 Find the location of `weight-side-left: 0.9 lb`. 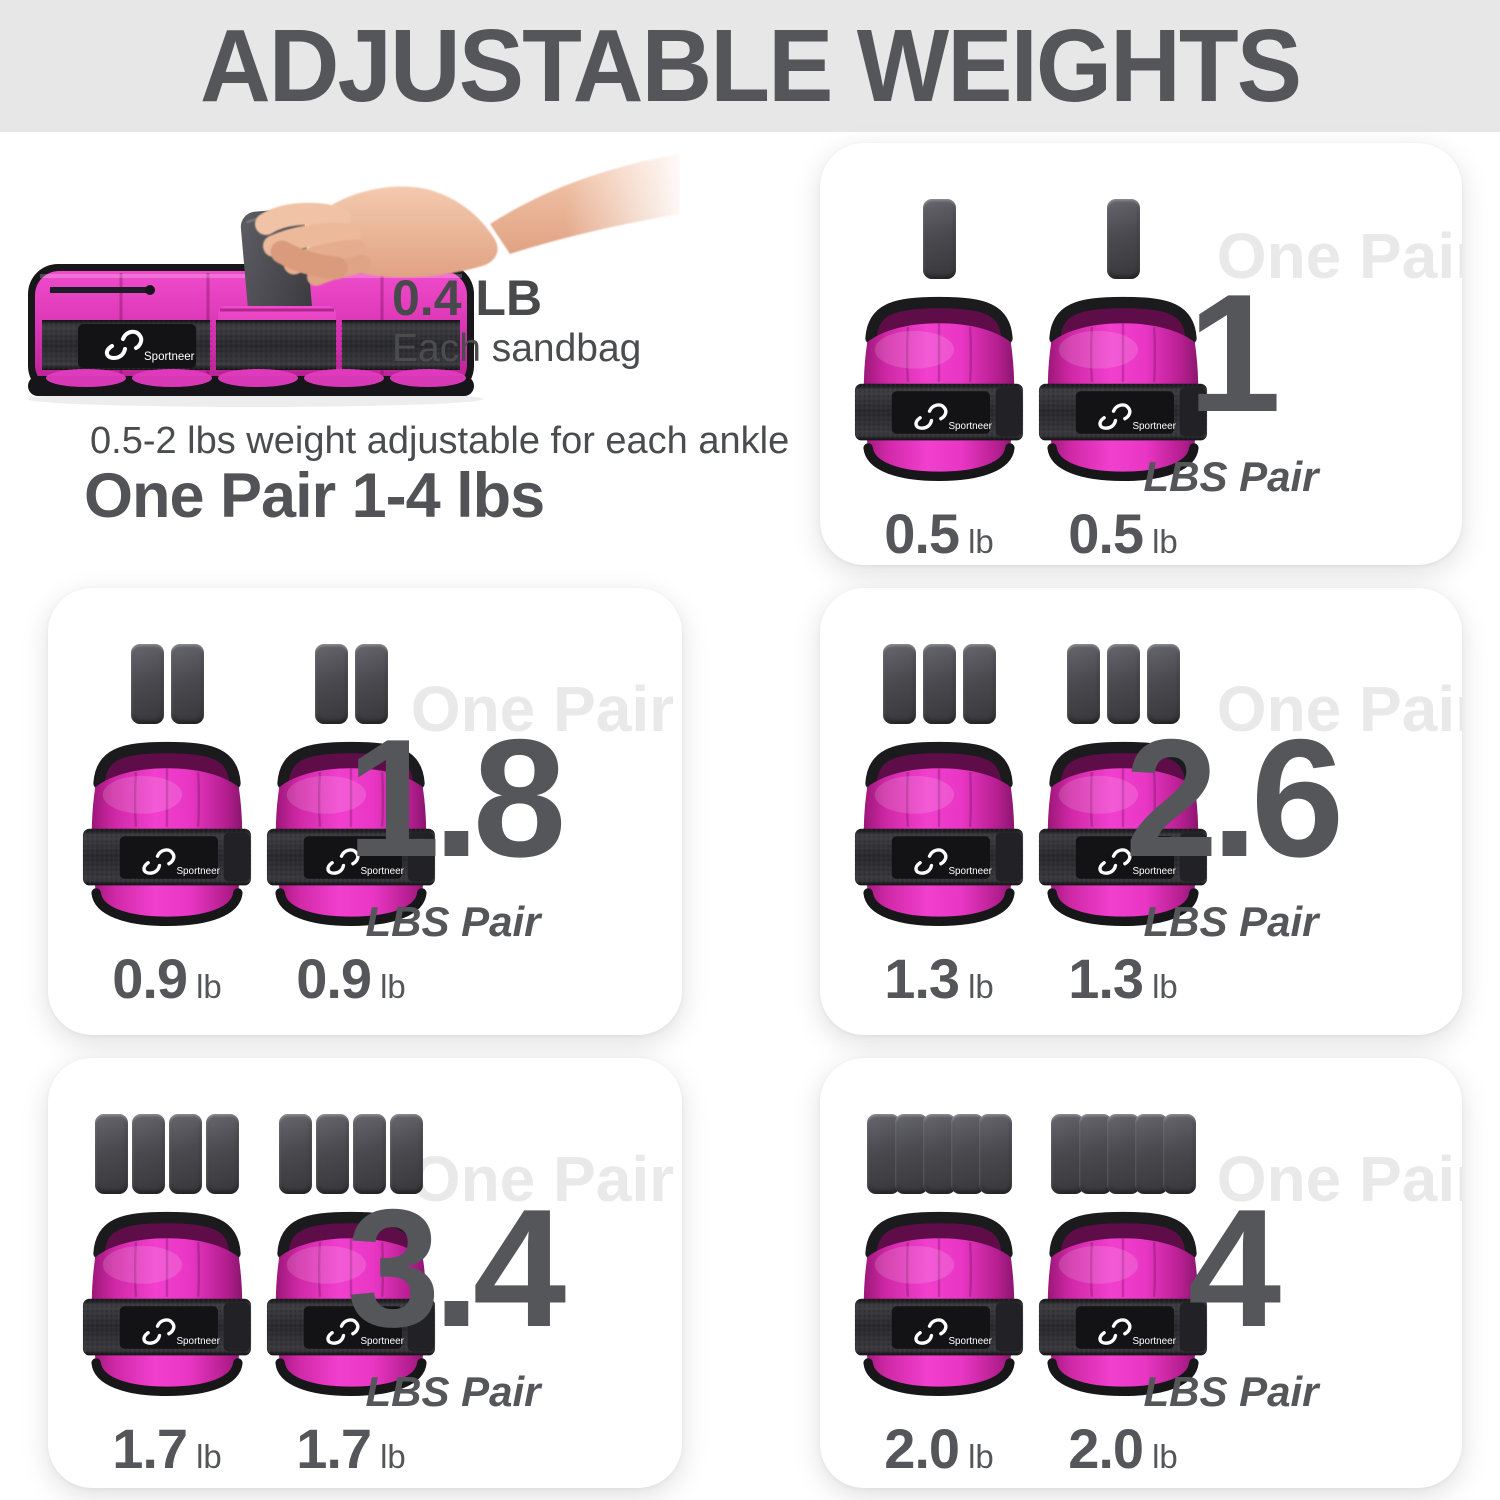

weight-side-left: 0.9 lb is located at coordinates (167, 827).